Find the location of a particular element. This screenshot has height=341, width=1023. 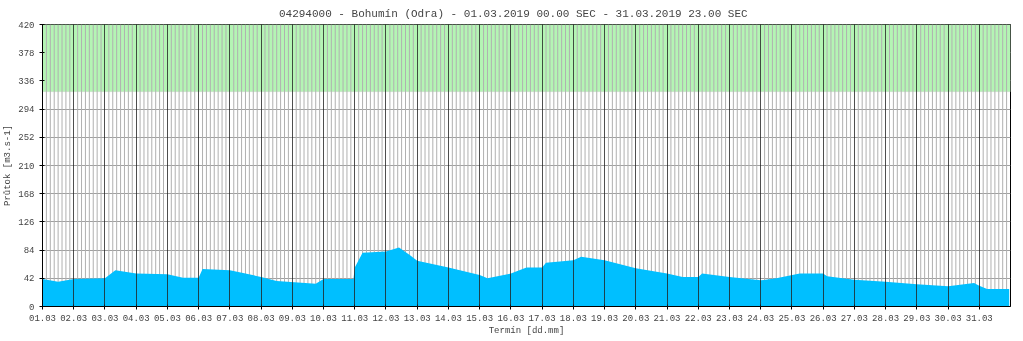

y-tick-label: 420 is located at coordinates (26, 25).